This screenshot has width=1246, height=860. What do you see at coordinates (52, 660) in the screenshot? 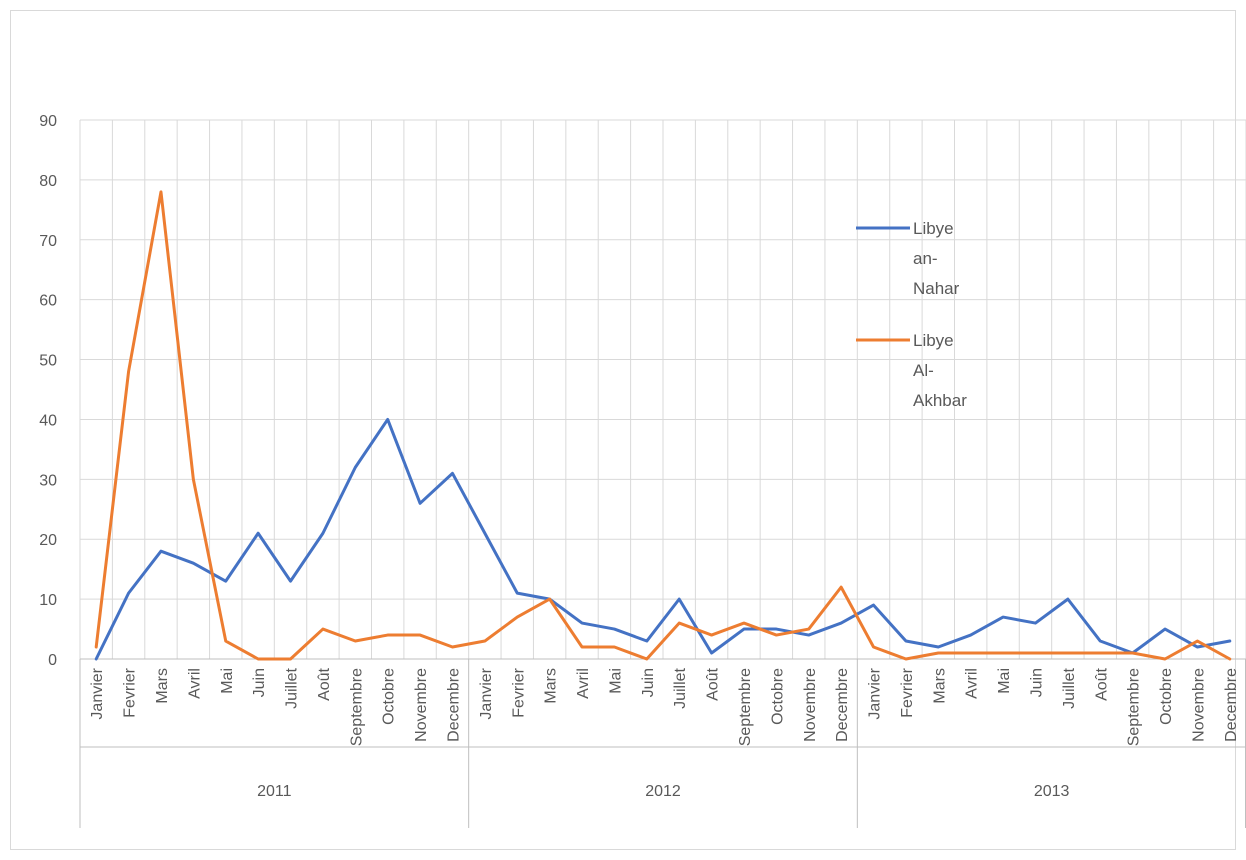
I see `y-tick-label: 0` at bounding box center [52, 660].